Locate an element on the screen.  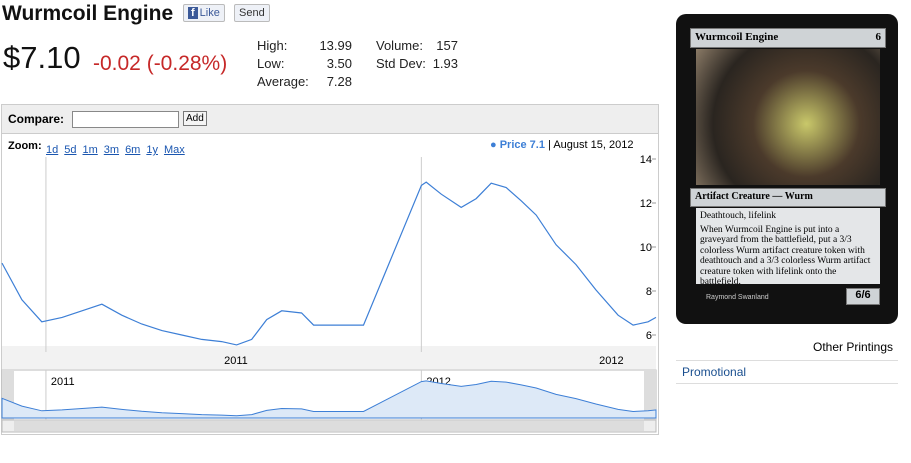
stats-col-2: Volume: 157 Std Dev: 1.93 is located at coordinates (417, 55).